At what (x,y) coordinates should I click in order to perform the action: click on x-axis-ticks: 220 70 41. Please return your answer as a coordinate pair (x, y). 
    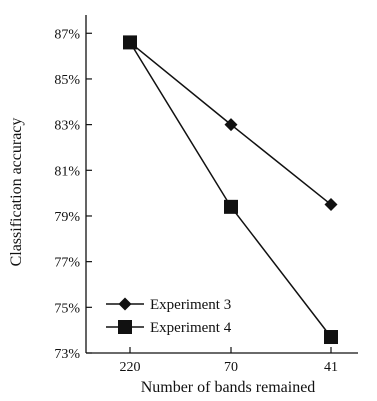
    Looking at the image, I should click on (229, 361).